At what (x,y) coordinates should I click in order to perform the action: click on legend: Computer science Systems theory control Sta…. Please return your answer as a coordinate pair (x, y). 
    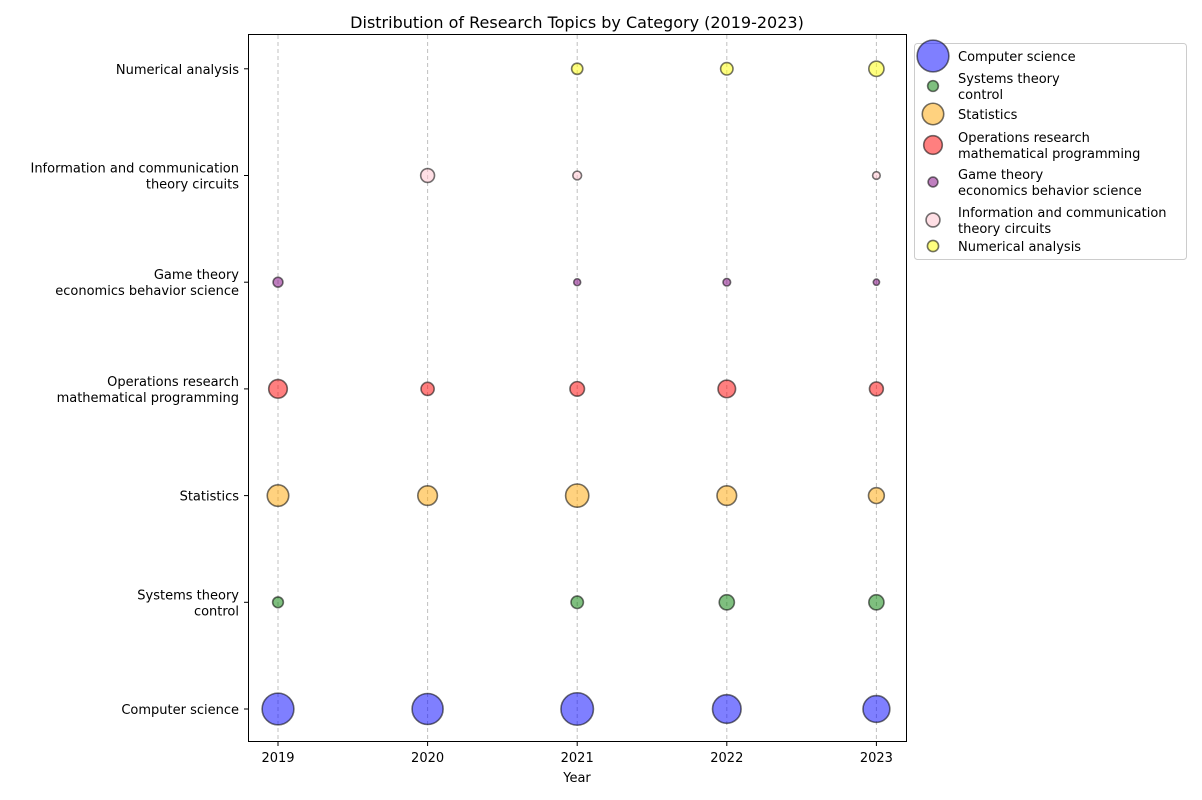
    Looking at the image, I should click on (1050, 149).